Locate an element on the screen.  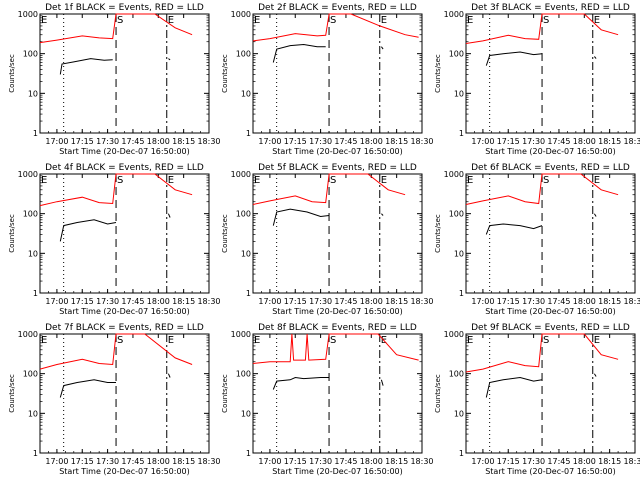
marker-label: S is located at coordinates (546, 340).